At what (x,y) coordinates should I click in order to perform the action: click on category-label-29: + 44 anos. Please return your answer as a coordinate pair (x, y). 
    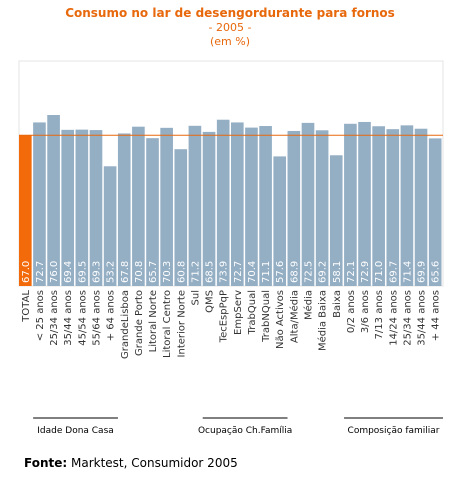
    Looking at the image, I should click on (436, 315).